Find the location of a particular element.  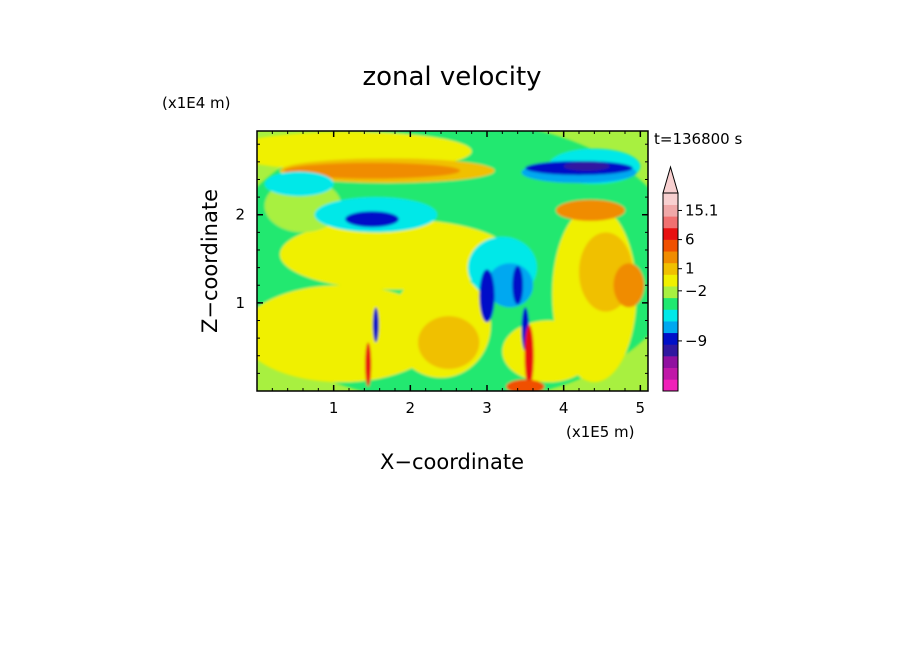

y-axis-label: Z−coordinate is located at coordinates (210, 261).